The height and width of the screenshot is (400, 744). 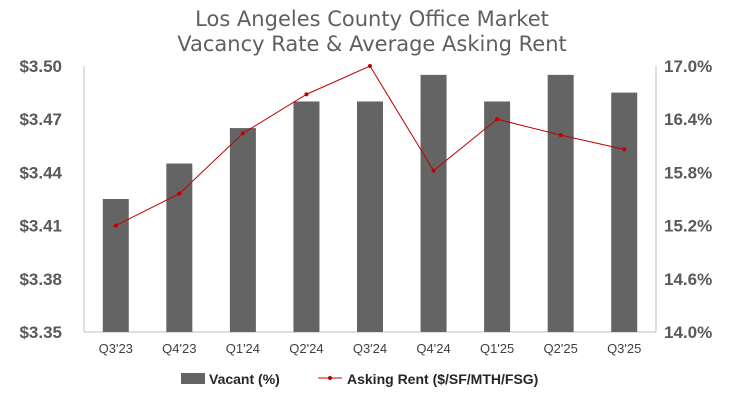 I want to click on x-axis-tick-label: Q2'24, so click(x=306, y=348).